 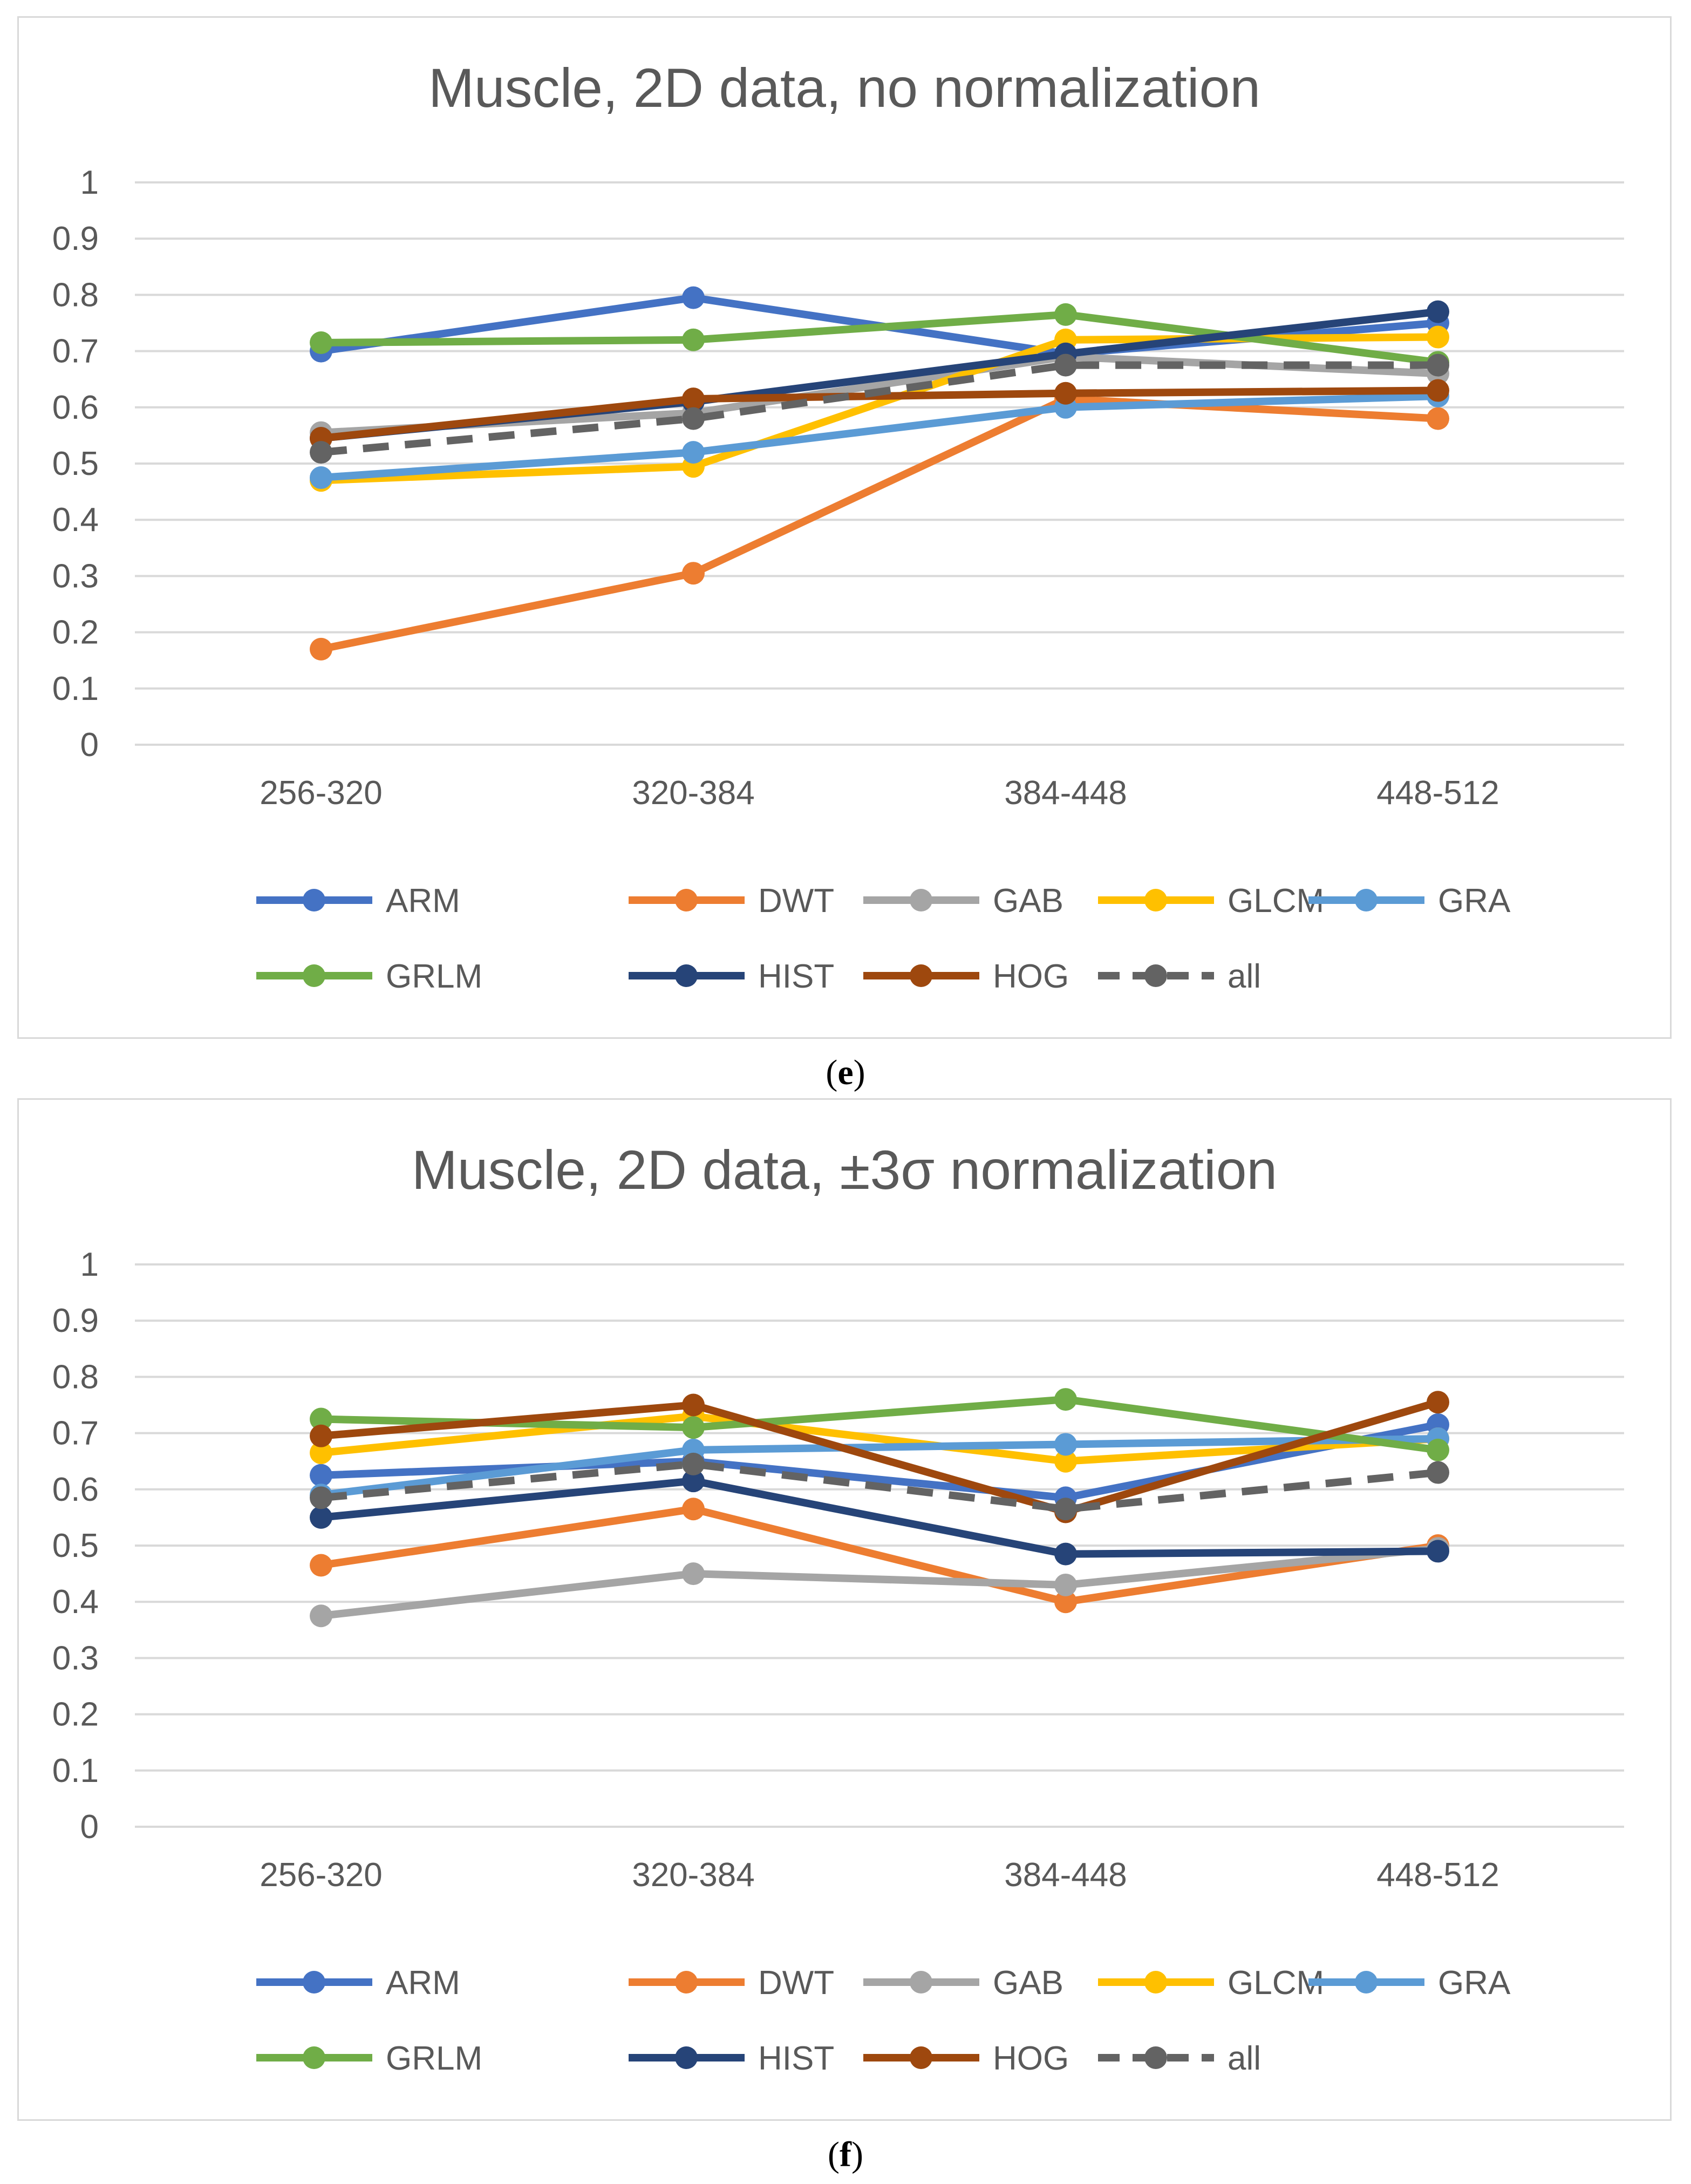 I want to click on legend-label: HIST, so click(x=796, y=2058).